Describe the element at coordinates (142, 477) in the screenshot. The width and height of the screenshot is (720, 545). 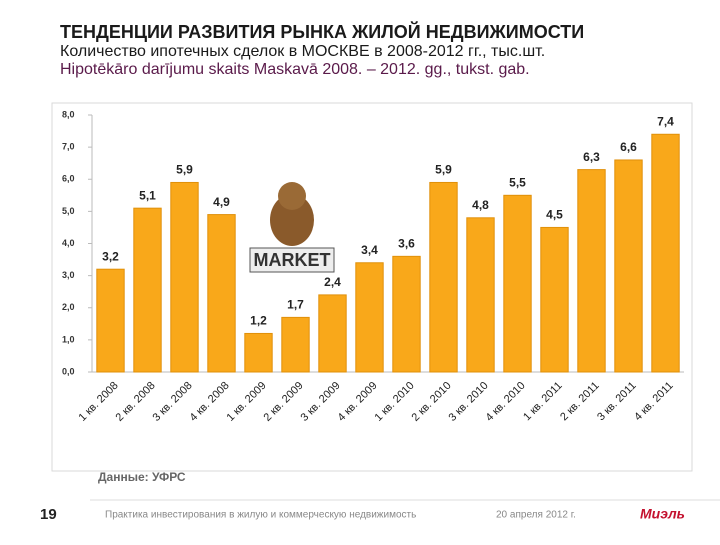
I see `source: Данные: УФРС` at that location.